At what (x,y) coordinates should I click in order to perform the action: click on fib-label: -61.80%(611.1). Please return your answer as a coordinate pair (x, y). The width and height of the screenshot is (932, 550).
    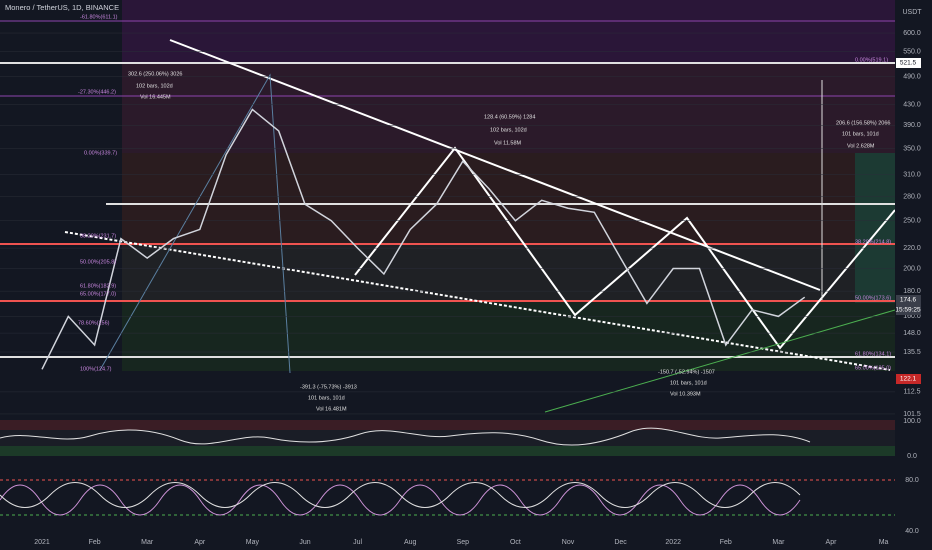
    Looking at the image, I should click on (99, 17).